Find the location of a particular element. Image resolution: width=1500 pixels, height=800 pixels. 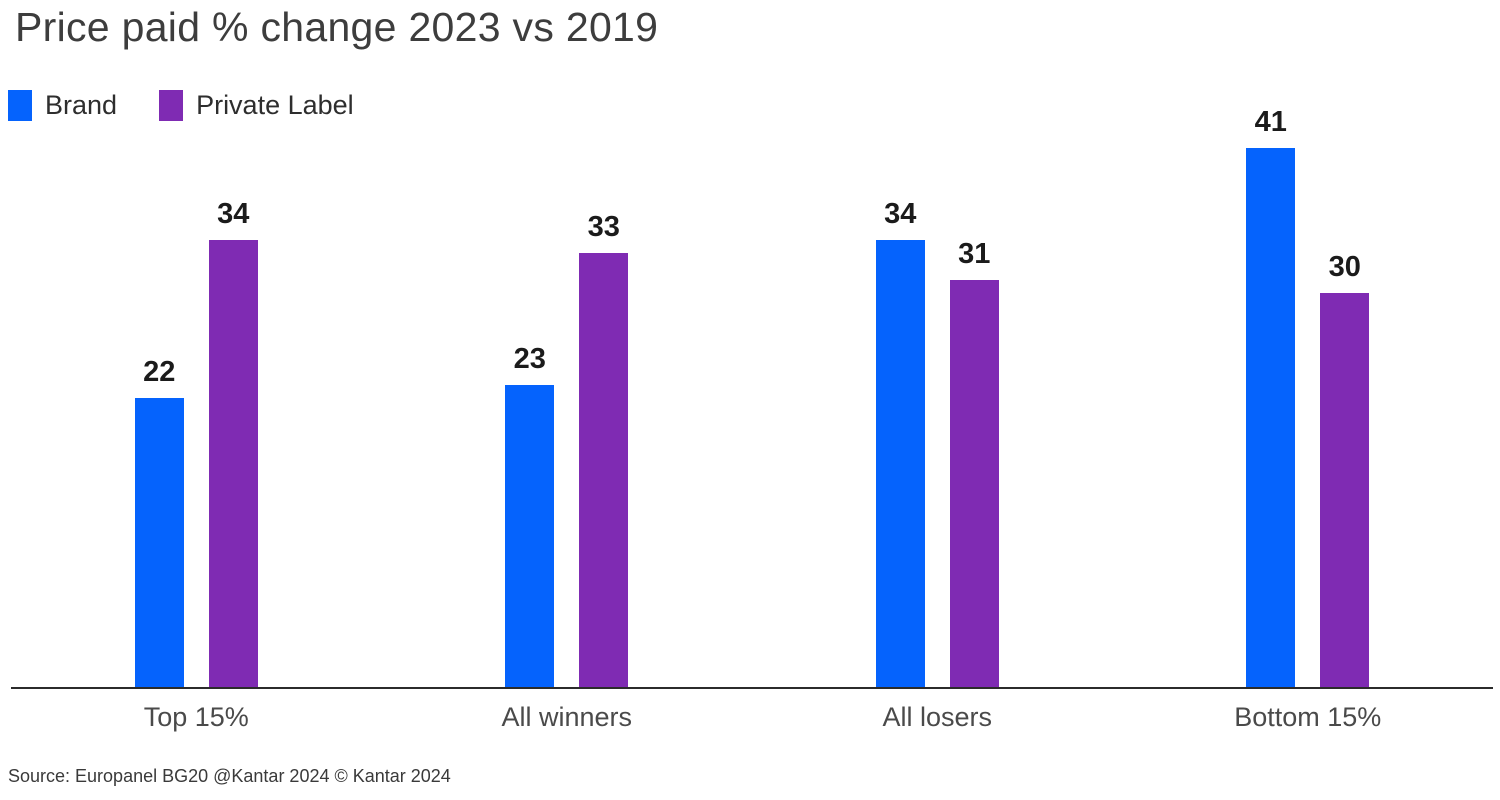

bar-wrap-private-label-all-losers: 31 is located at coordinates (974, 462).